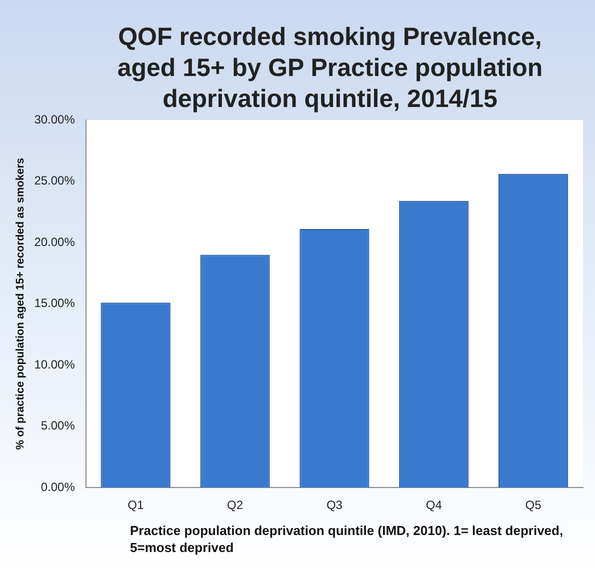 The height and width of the screenshot is (574, 595). I want to click on x-tick-label: Q4, so click(434, 505).